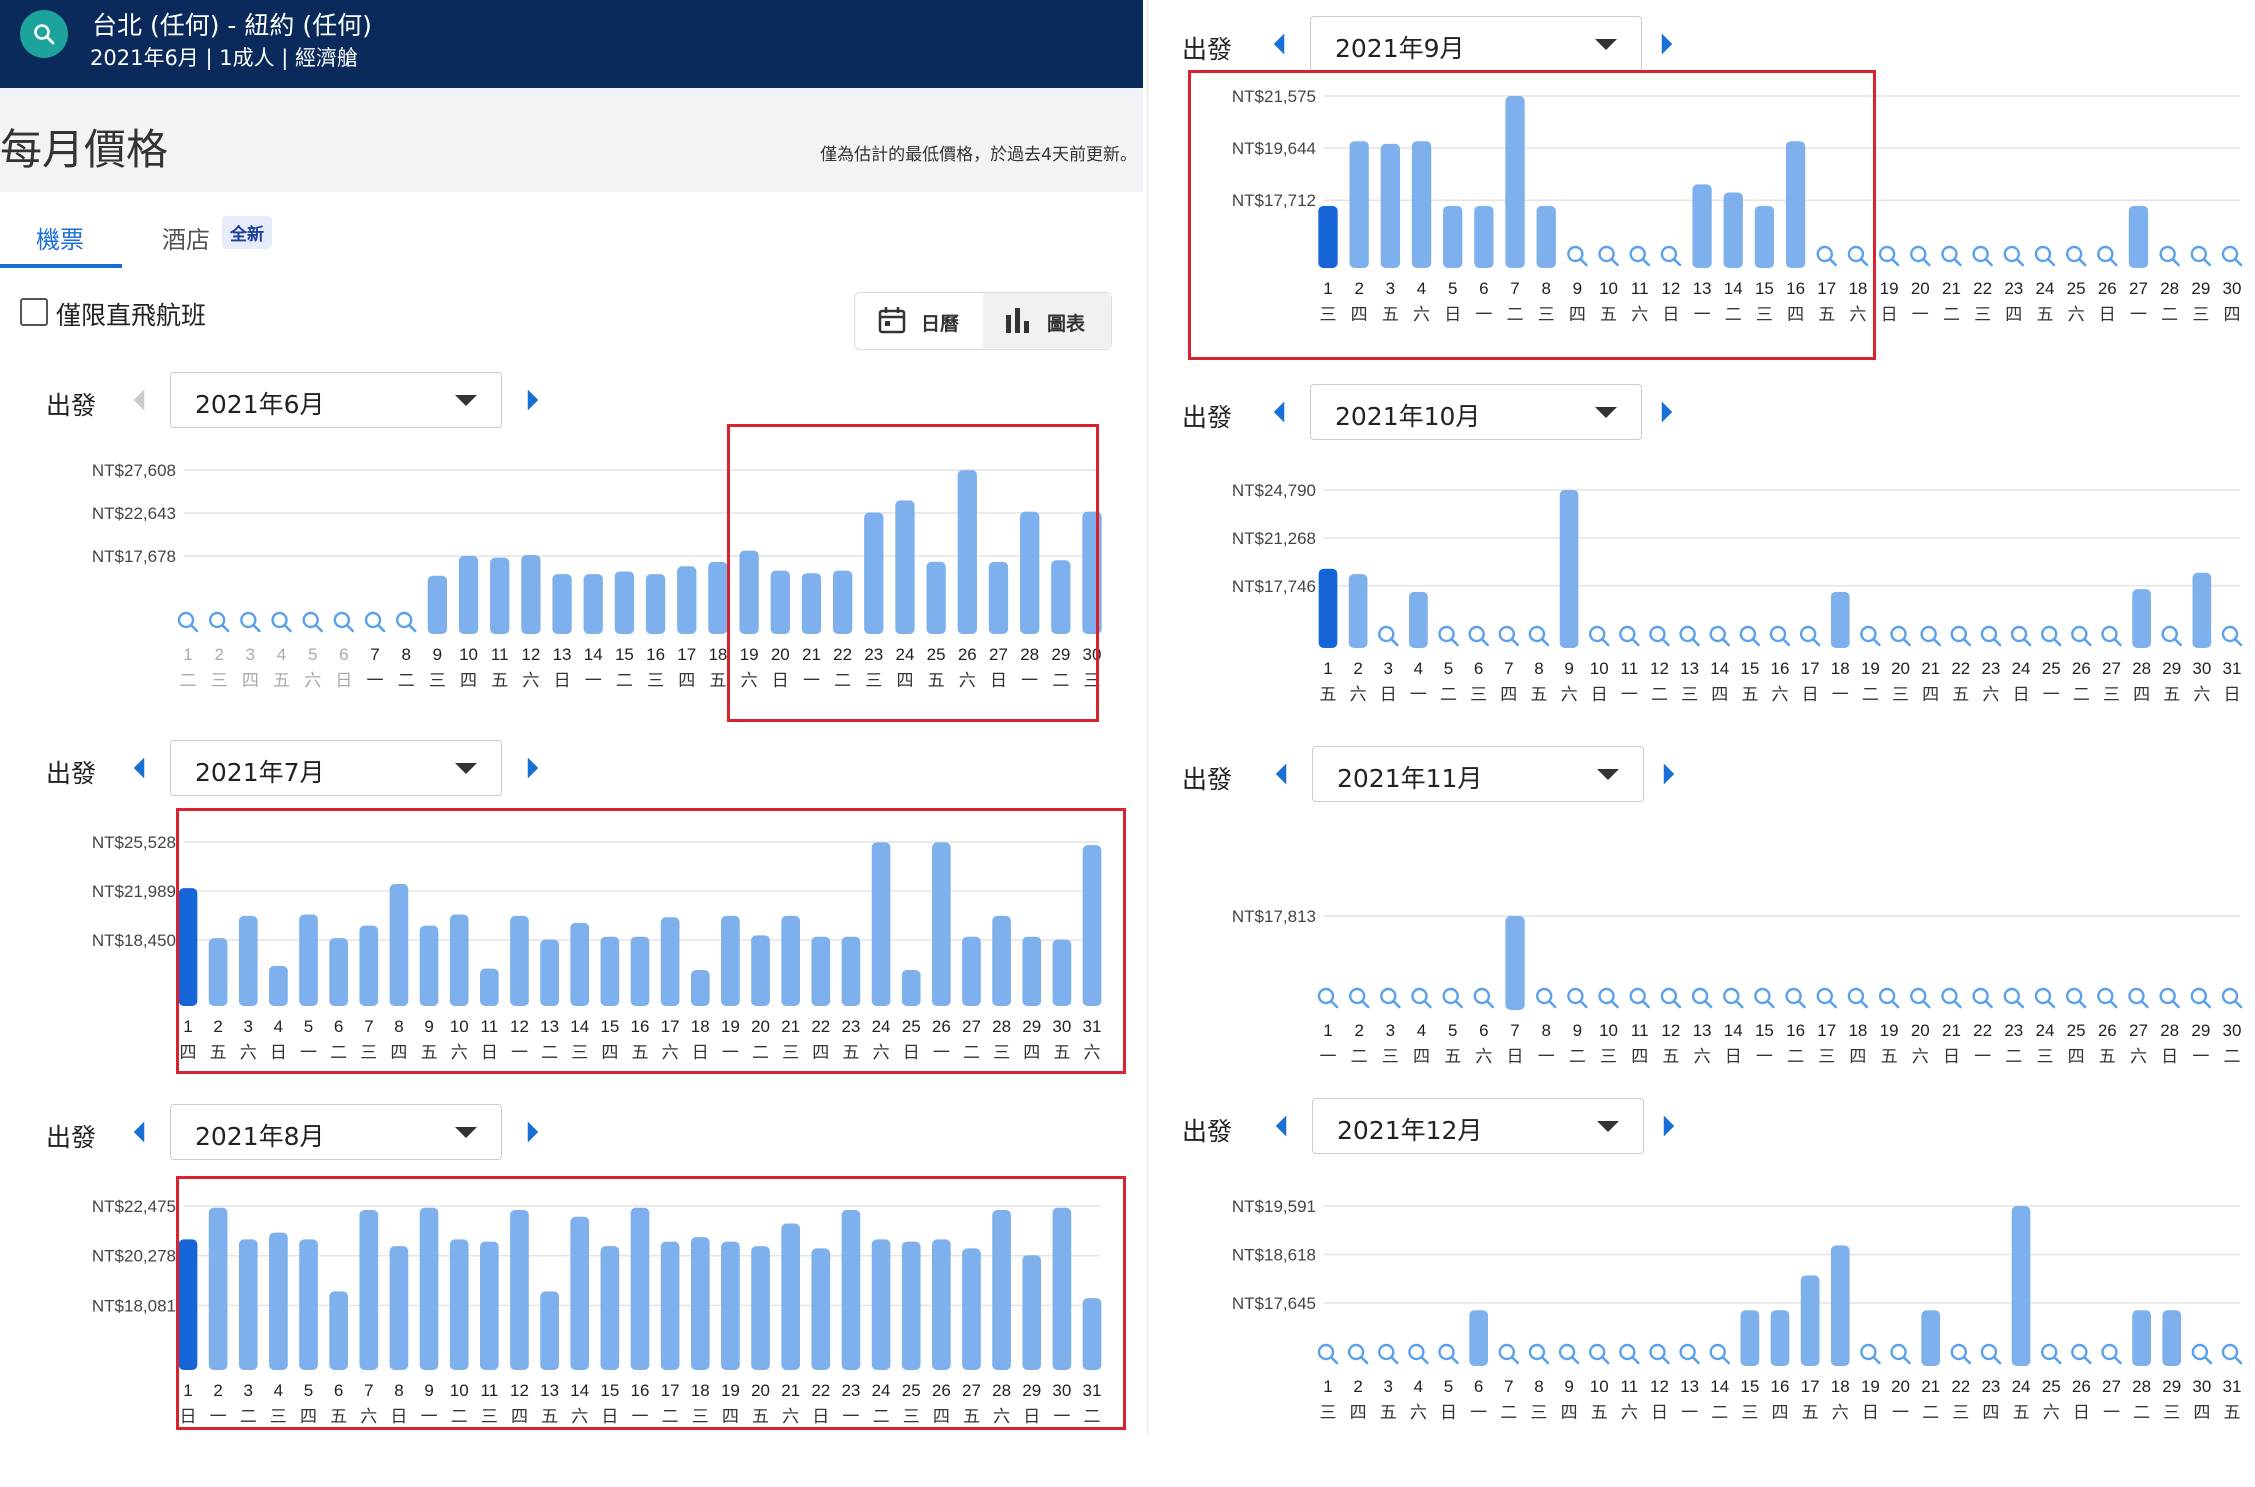 Image resolution: width=2255 pixels, height=1487 pixels. What do you see at coordinates (1478, 1126) in the screenshot?
I see `month-dropdown: 2021年12月` at bounding box center [1478, 1126].